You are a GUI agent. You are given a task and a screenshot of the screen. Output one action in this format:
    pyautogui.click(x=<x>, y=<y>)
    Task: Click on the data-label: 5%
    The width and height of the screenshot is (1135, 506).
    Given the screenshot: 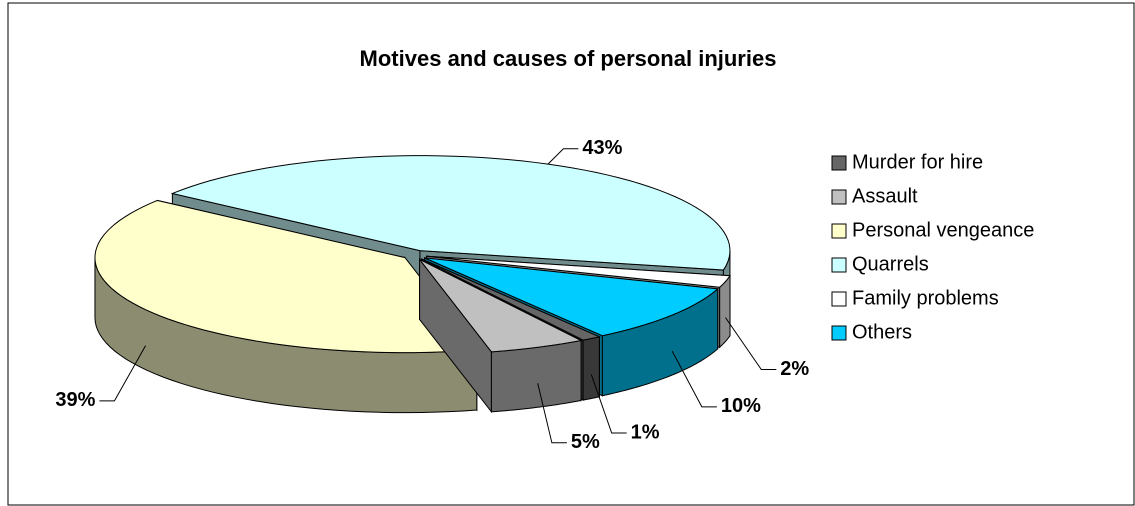 What is the action you would take?
    pyautogui.click(x=585, y=442)
    